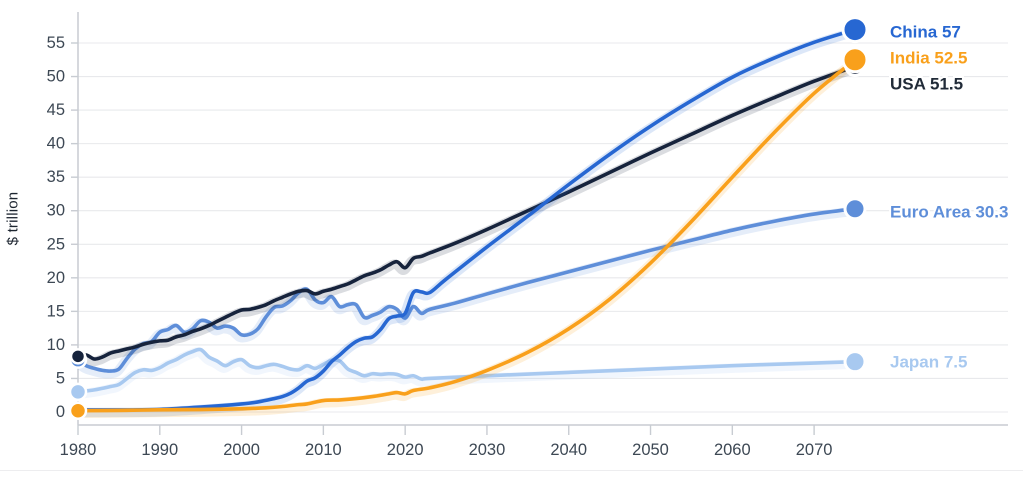 The image size is (1023, 479). I want to click on legend-label-india: India 52.5, so click(928, 58).